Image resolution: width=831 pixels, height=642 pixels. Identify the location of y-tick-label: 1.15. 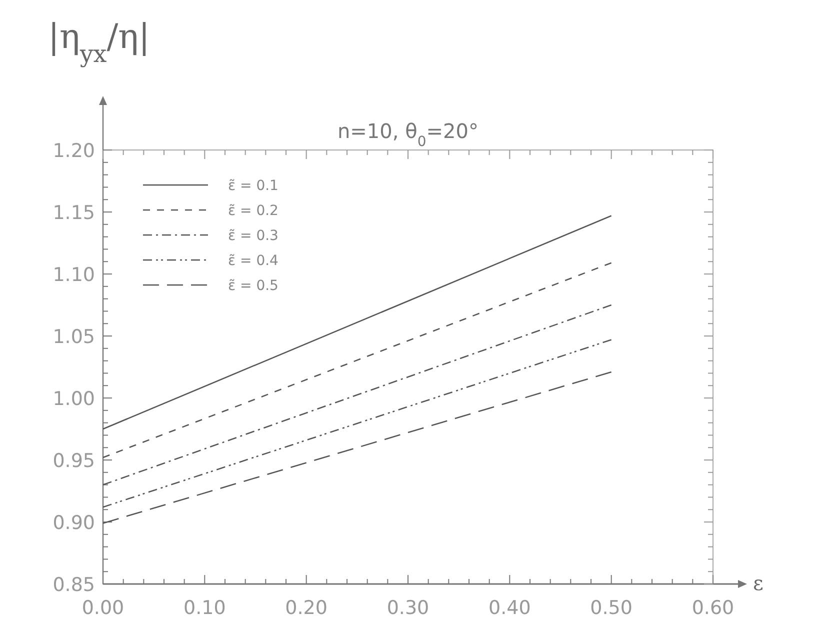
(73, 213).